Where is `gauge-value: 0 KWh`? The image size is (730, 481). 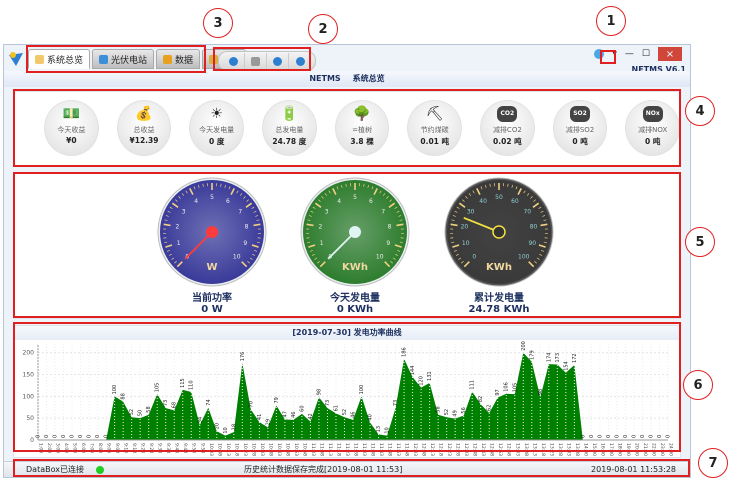 gauge-value: 0 KWh is located at coordinates (355, 309).